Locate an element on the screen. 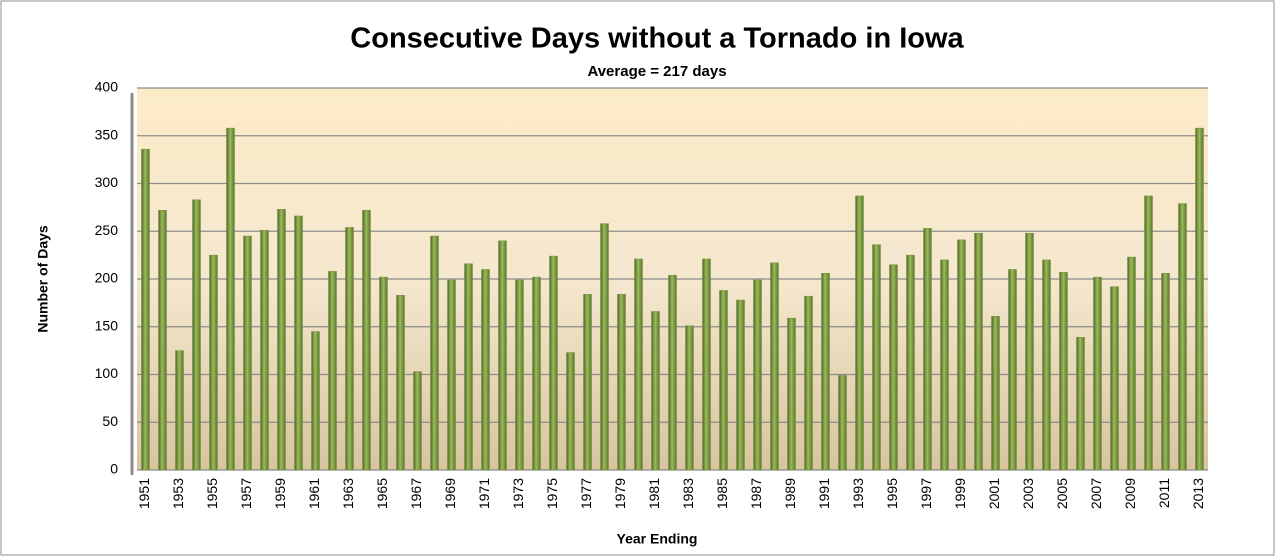  y-tick-label: 350 is located at coordinates (107, 134).